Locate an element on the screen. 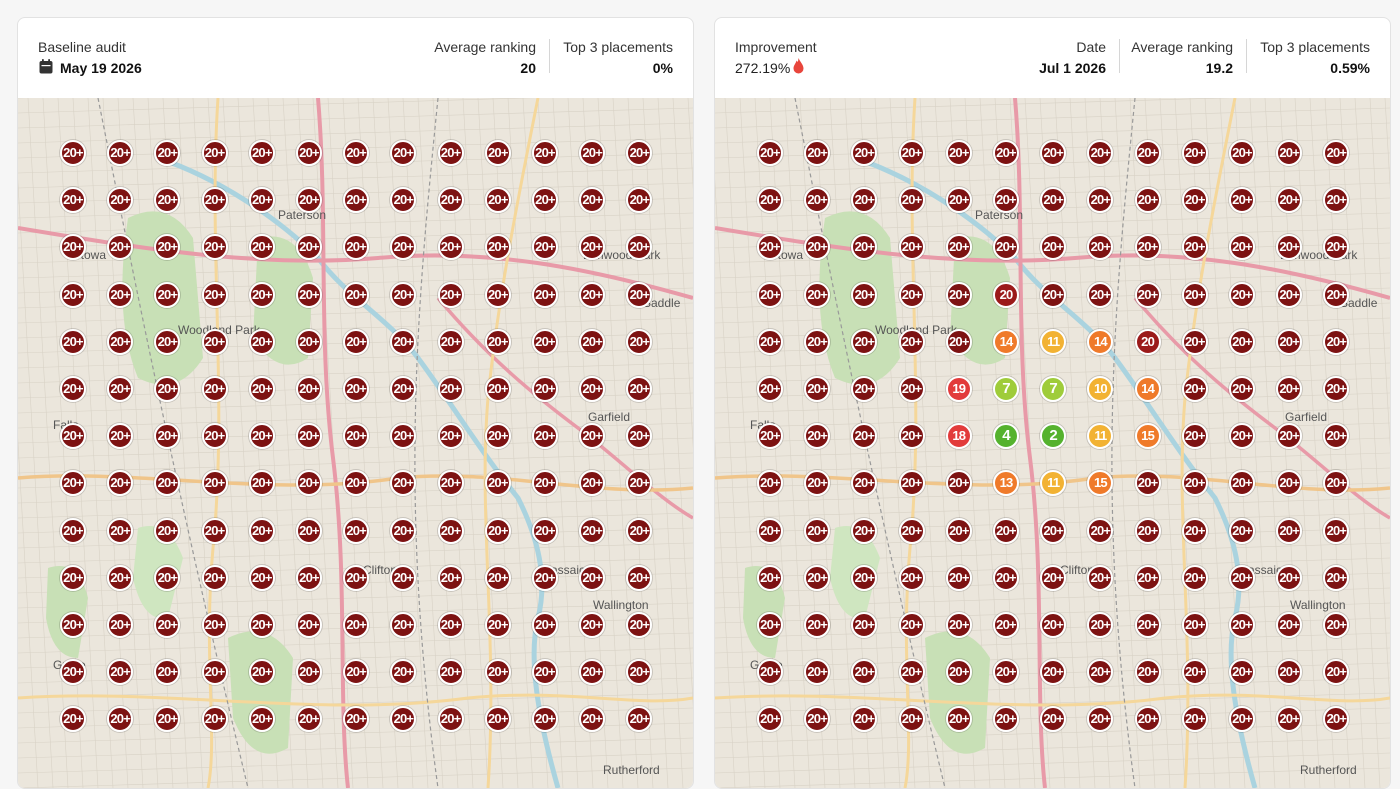 The image size is (1400, 789). rank-marker: 10 is located at coordinates (1100, 389).